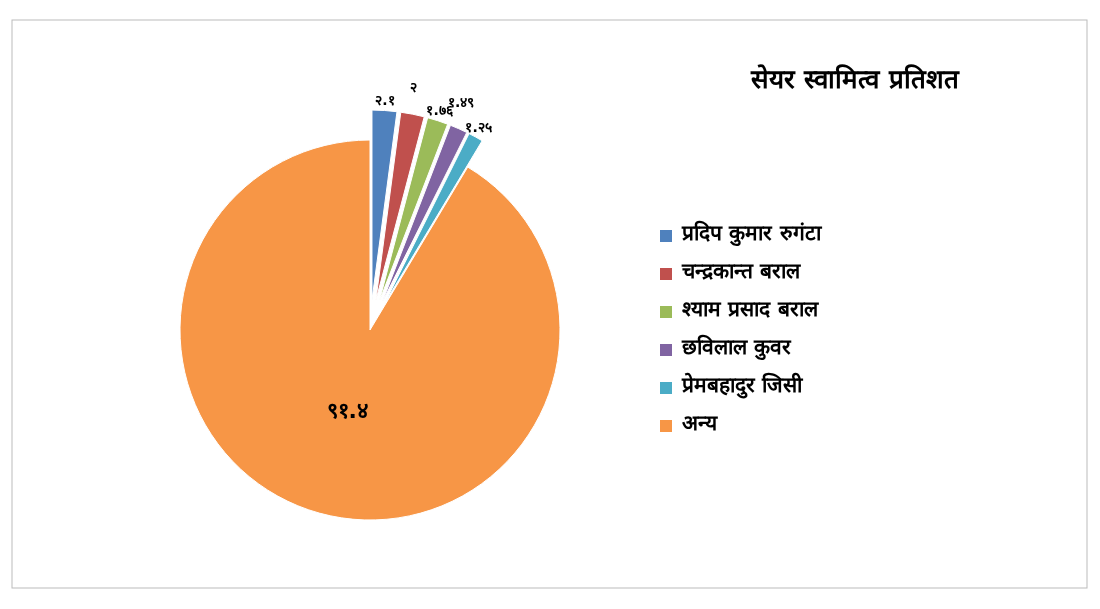  What do you see at coordinates (414, 87) in the screenshot?
I see `data-label: २` at bounding box center [414, 87].